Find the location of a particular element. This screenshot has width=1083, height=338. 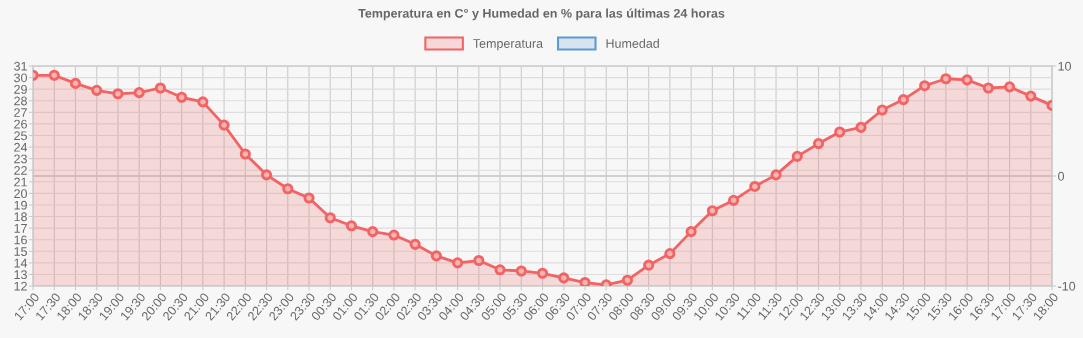

y-tick-label: 23 is located at coordinates (20, 159).